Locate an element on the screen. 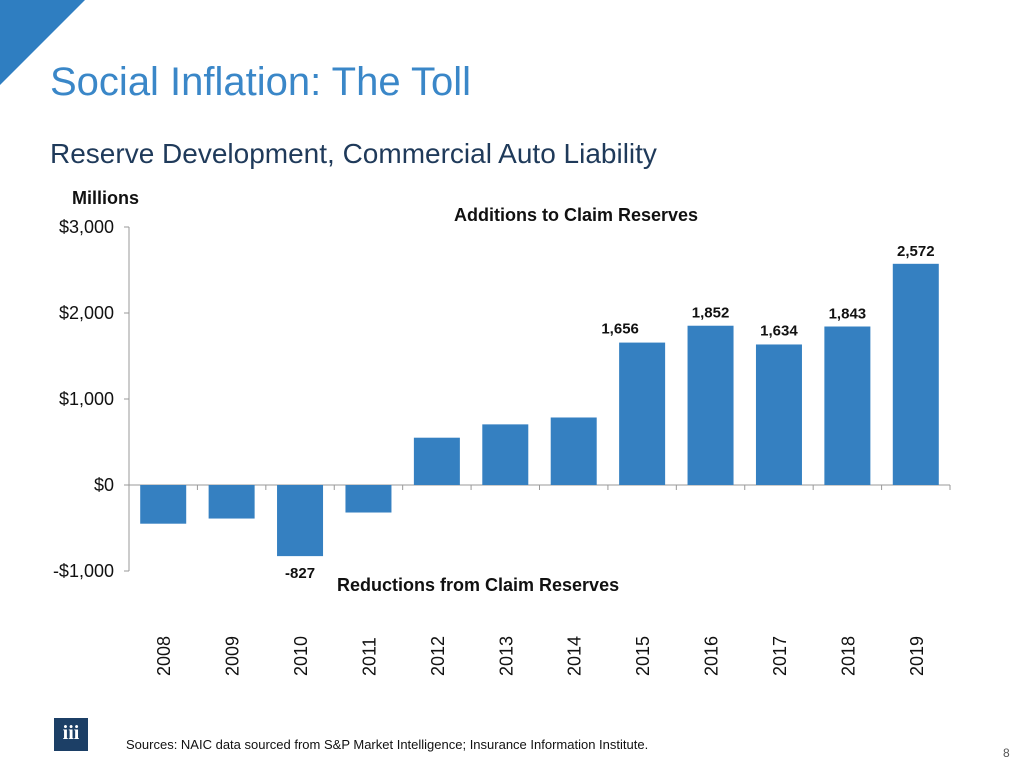  x-tick-label-2019: 2019 is located at coordinates (917, 656).